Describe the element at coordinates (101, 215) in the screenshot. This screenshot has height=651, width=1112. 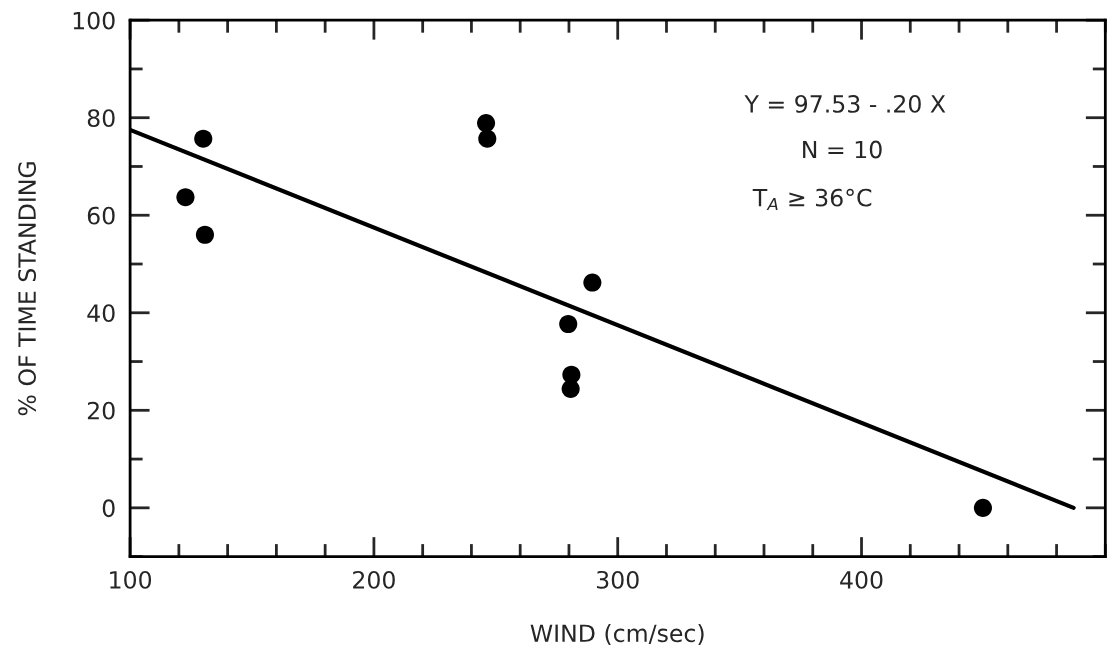
I see `y-tick-label: 60` at that location.